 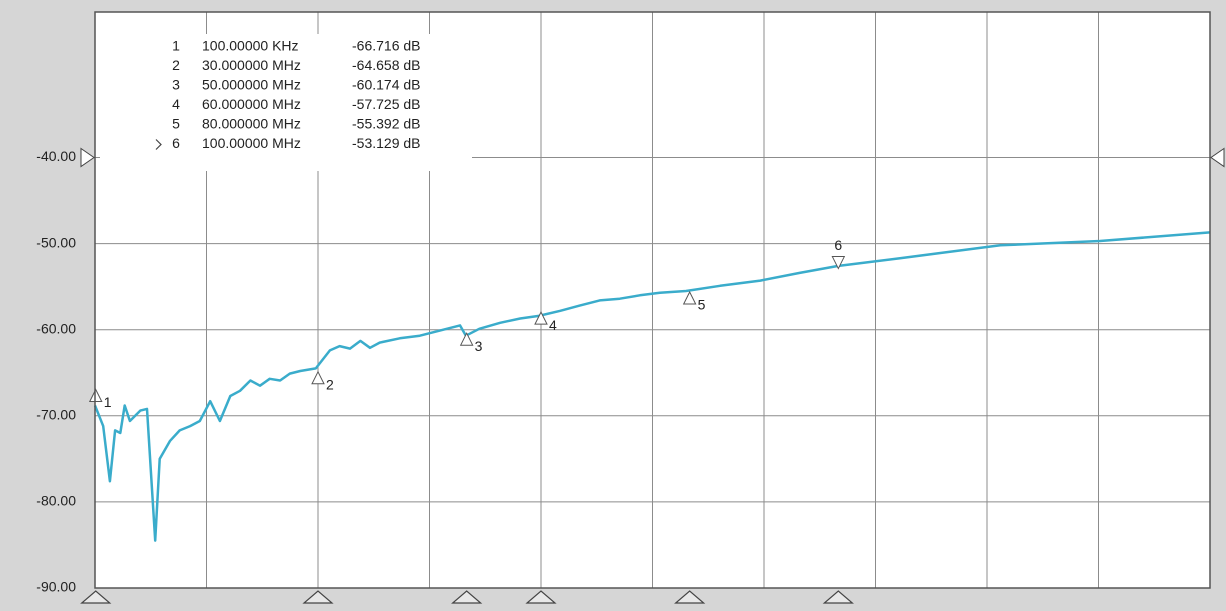 I want to click on marker-frequency: 100.00000 MHz, so click(x=251, y=143).